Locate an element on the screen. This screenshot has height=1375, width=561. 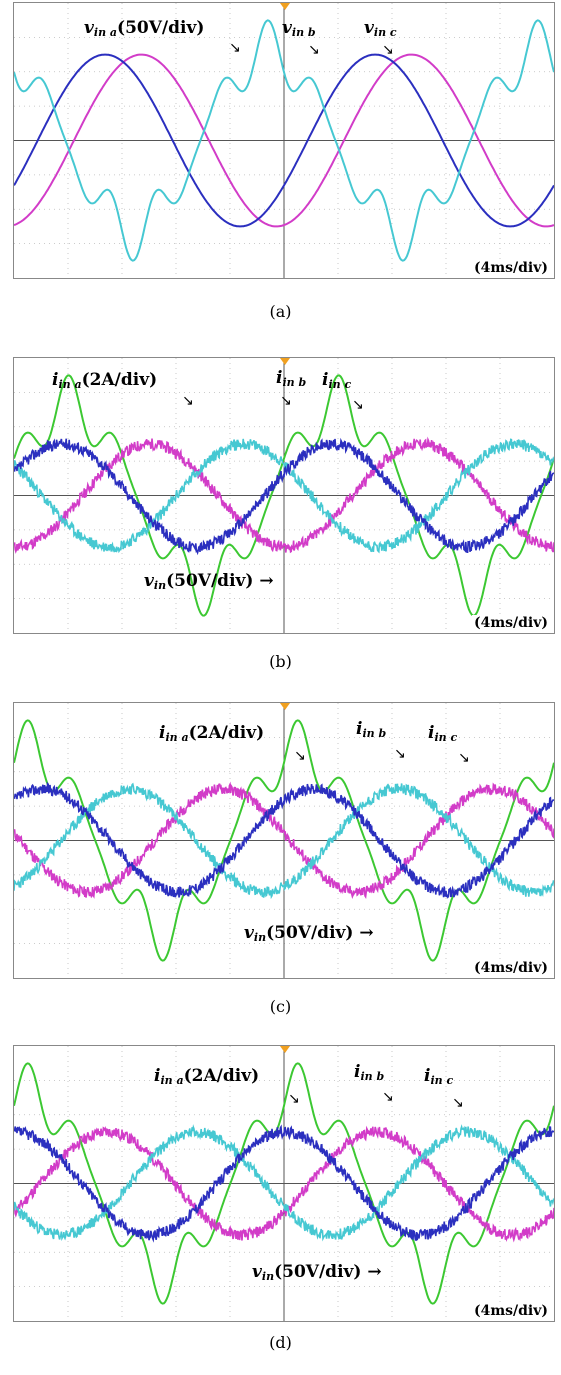
series-vin-magenta is located at coordinates (284, 140).